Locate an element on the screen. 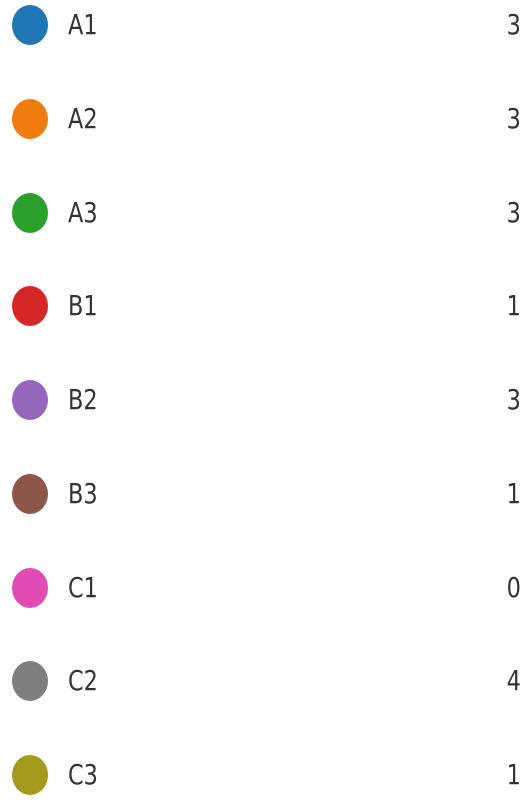 The width and height of the screenshot is (527, 805). legend-row: C1 0 is located at coordinates (263, 588).